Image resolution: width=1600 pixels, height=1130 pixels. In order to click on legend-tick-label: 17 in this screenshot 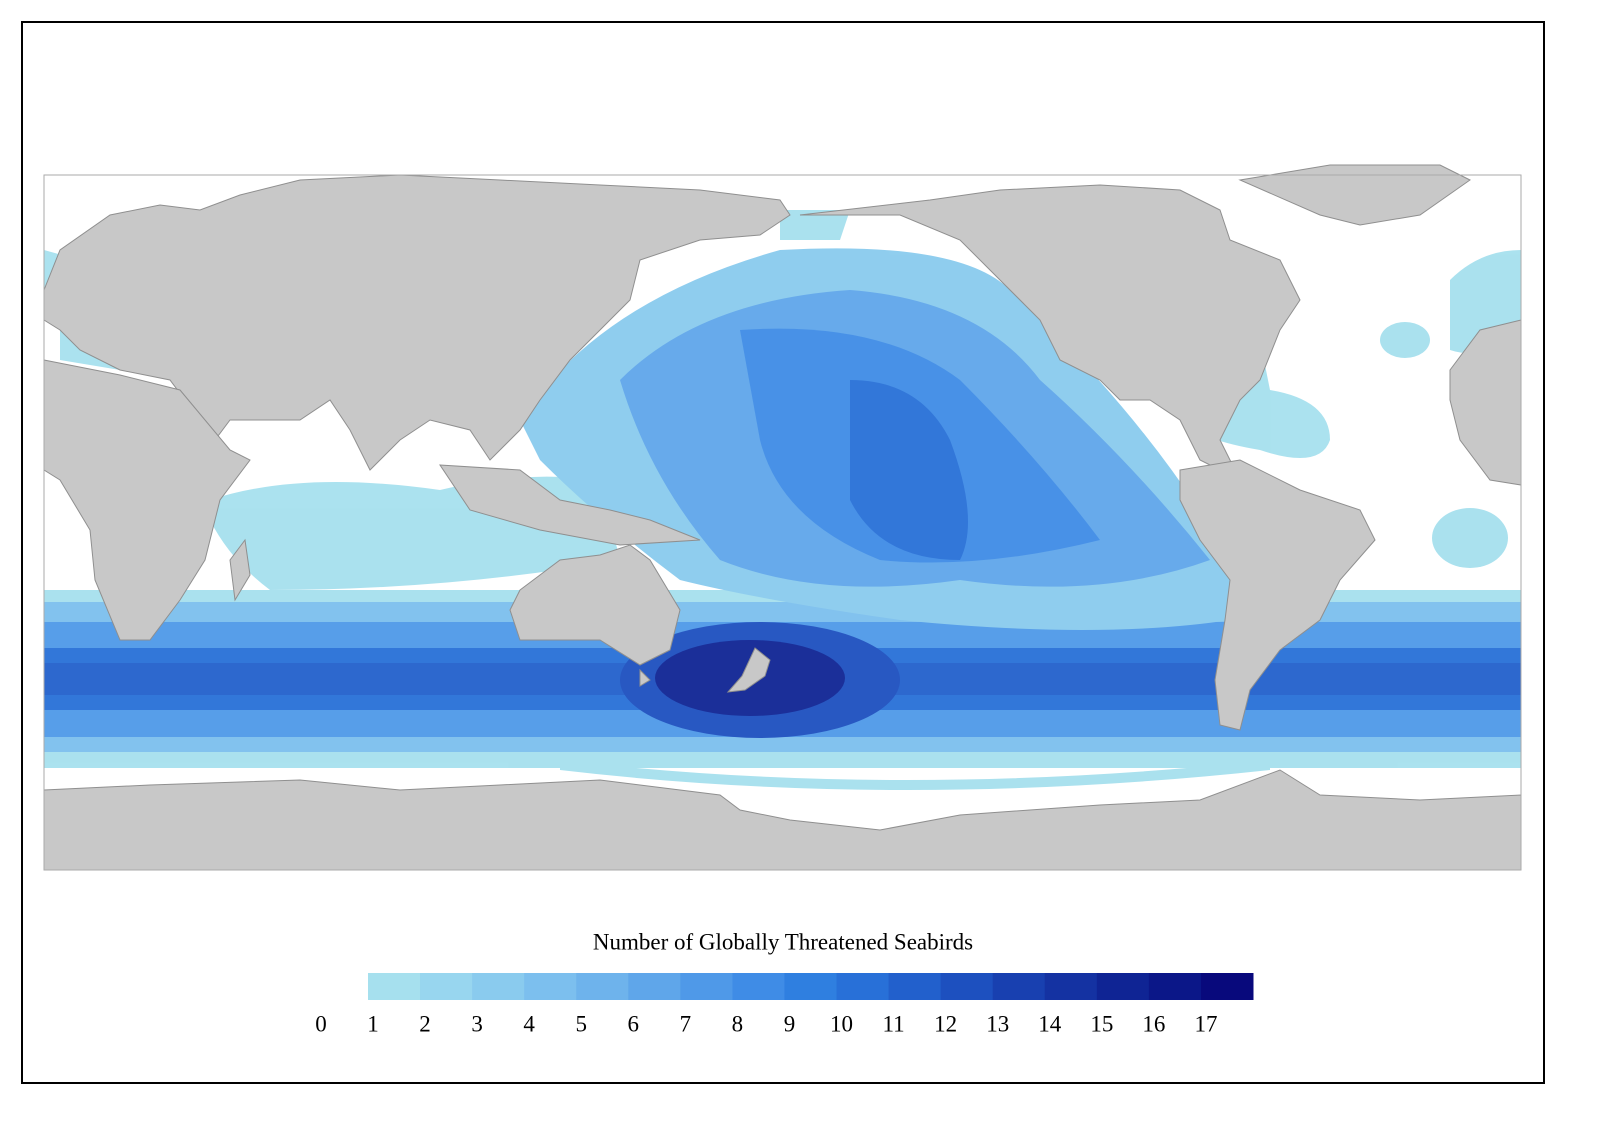, I will do `click(1205, 1023)`.